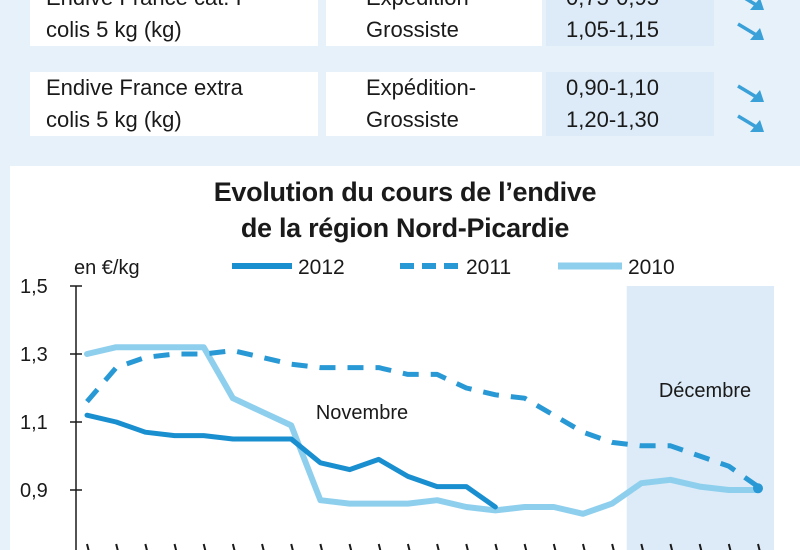 This screenshot has height=550, width=800. I want to click on legend-label-2012: 2012, so click(321, 267).